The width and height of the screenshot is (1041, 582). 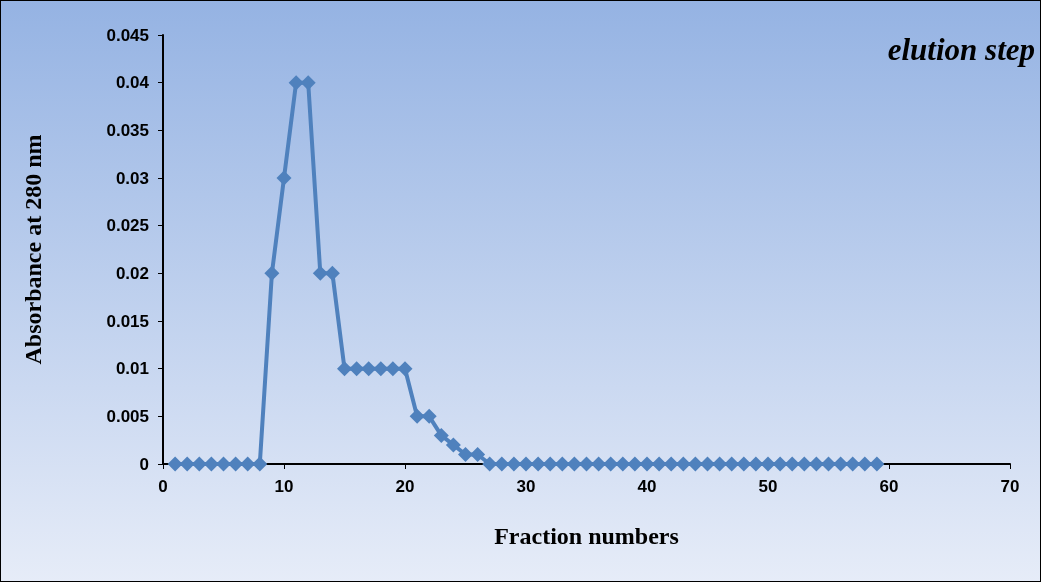 What do you see at coordinates (33, 249) in the screenshot?
I see `y-axis-title: Absorbance at 280 nm` at bounding box center [33, 249].